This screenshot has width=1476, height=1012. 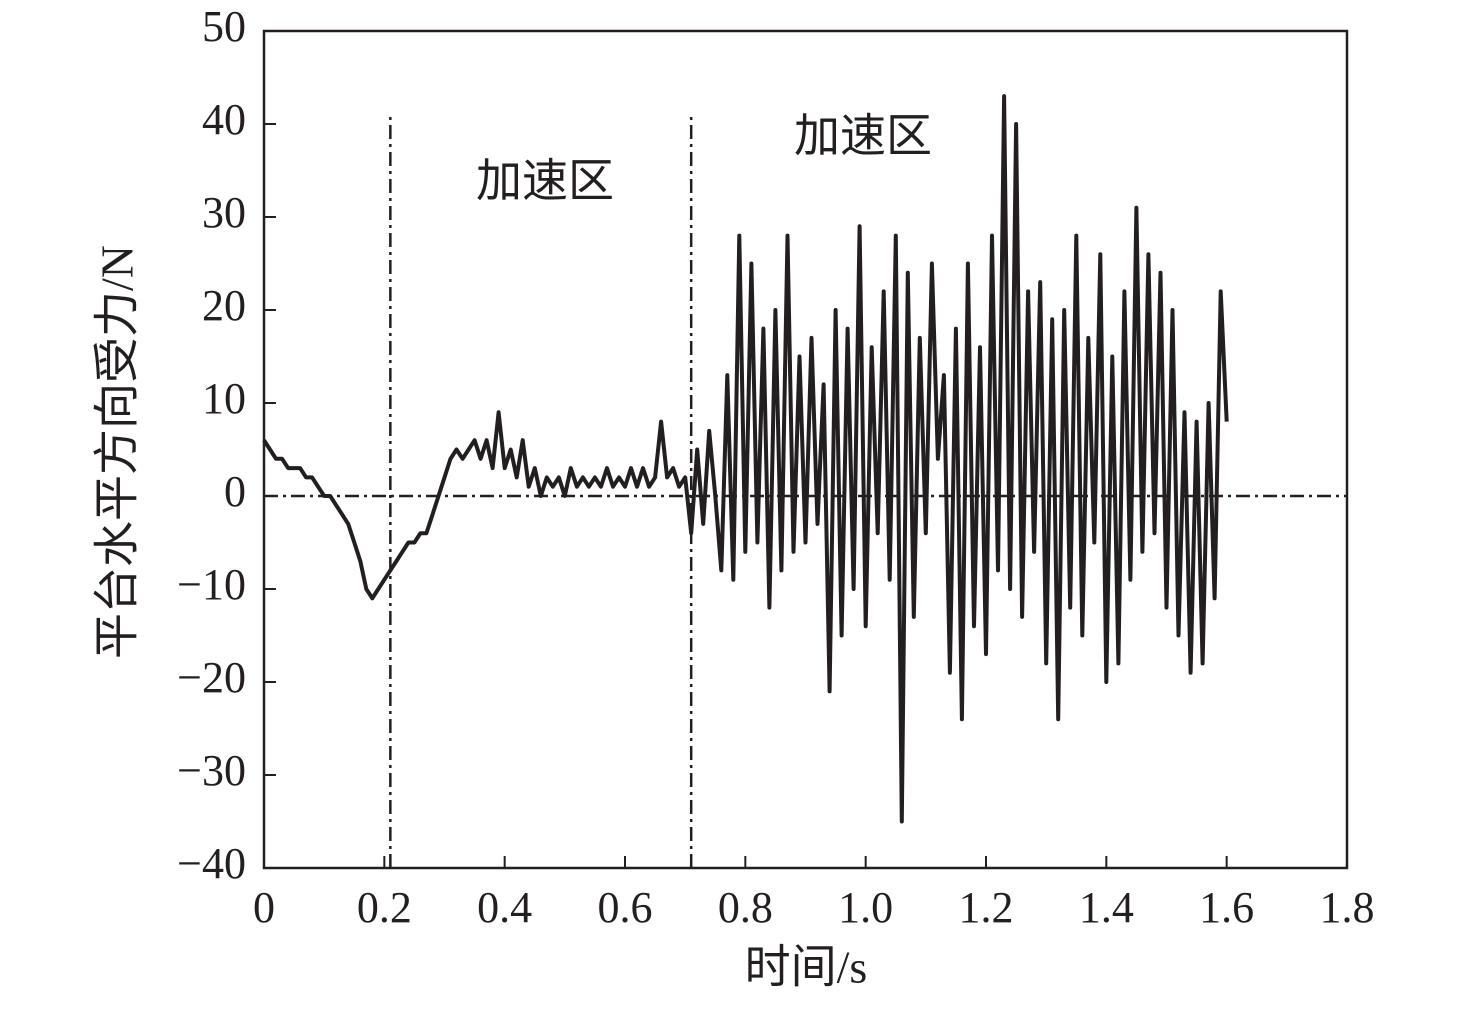 What do you see at coordinates (224, 305) in the screenshot?
I see `y-tick-label: 20` at bounding box center [224, 305].